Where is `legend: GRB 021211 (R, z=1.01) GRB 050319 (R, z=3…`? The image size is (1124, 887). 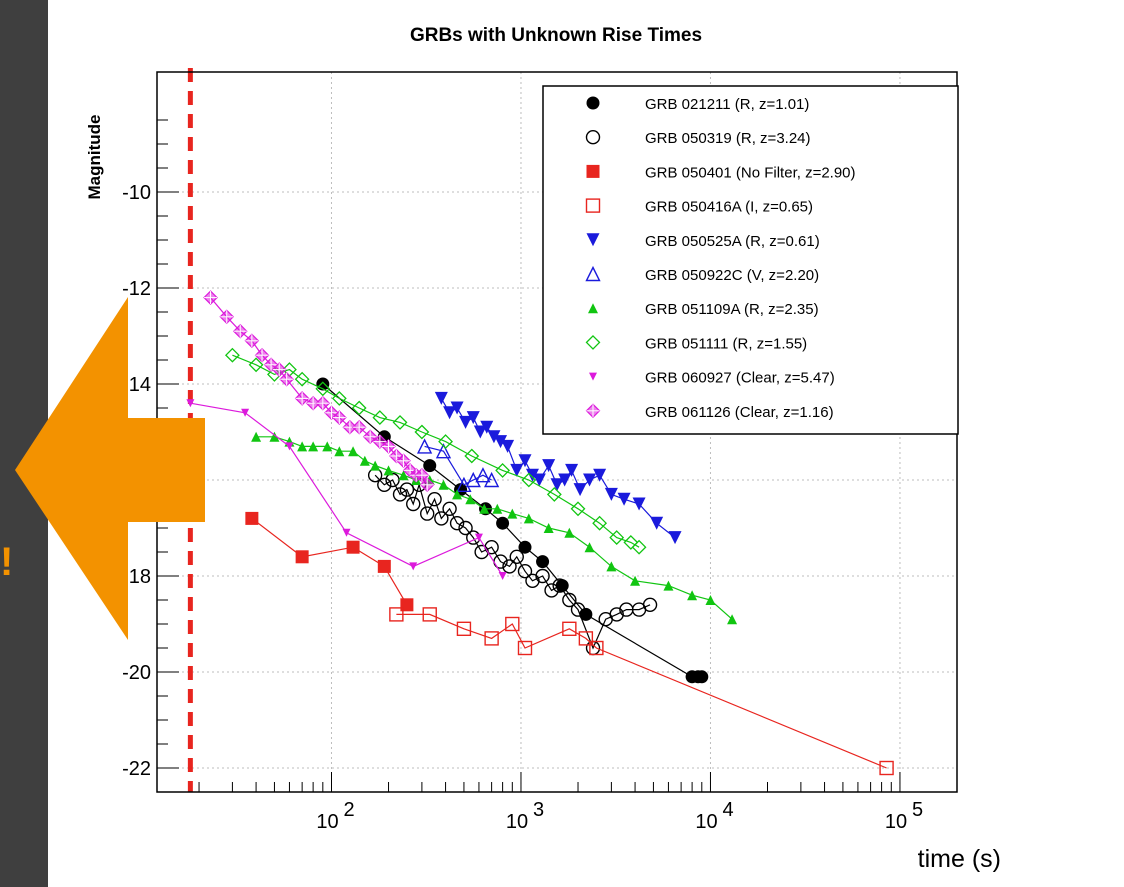
legend: GRB 021211 (R, z=1.01) GRB 050319 (R, z=3… is located at coordinates (750, 260).